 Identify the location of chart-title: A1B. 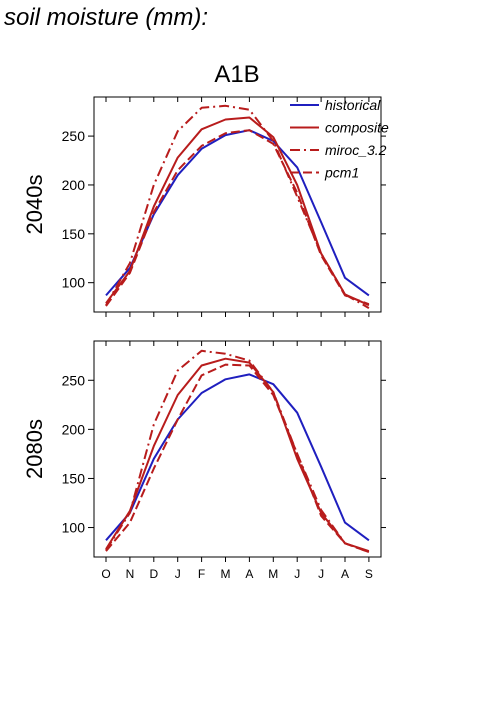
(236, 74).